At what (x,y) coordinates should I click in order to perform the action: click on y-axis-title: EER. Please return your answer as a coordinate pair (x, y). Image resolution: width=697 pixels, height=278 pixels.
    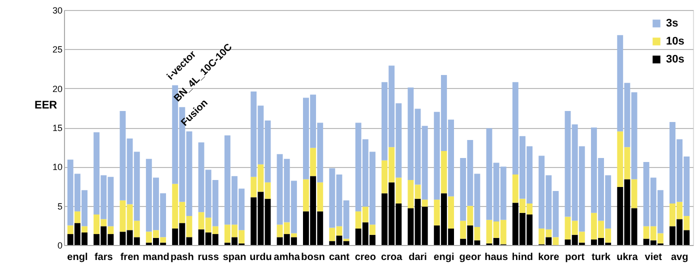
    Looking at the image, I should click on (46, 106).